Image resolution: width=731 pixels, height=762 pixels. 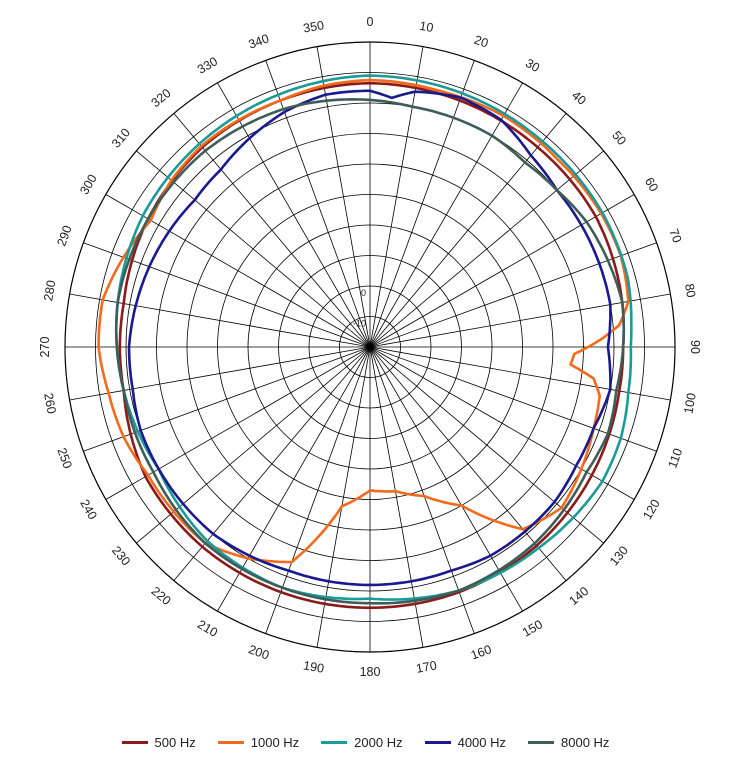 What do you see at coordinates (532, 628) in the screenshot?
I see `angle-tick-label: 150` at bounding box center [532, 628].